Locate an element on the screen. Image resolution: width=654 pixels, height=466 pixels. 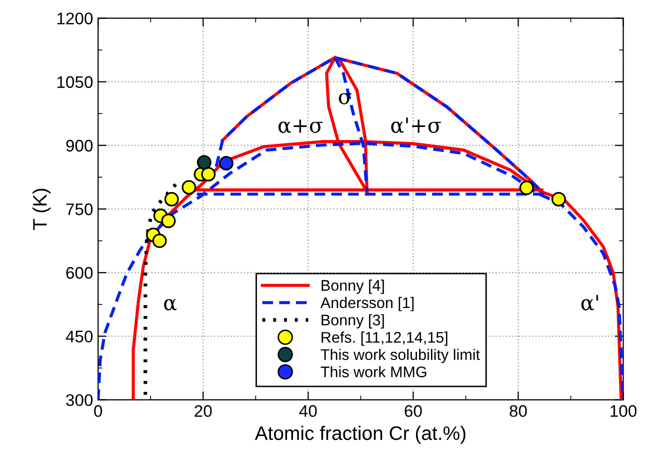
y-tick-label: 300 is located at coordinates (79, 400).